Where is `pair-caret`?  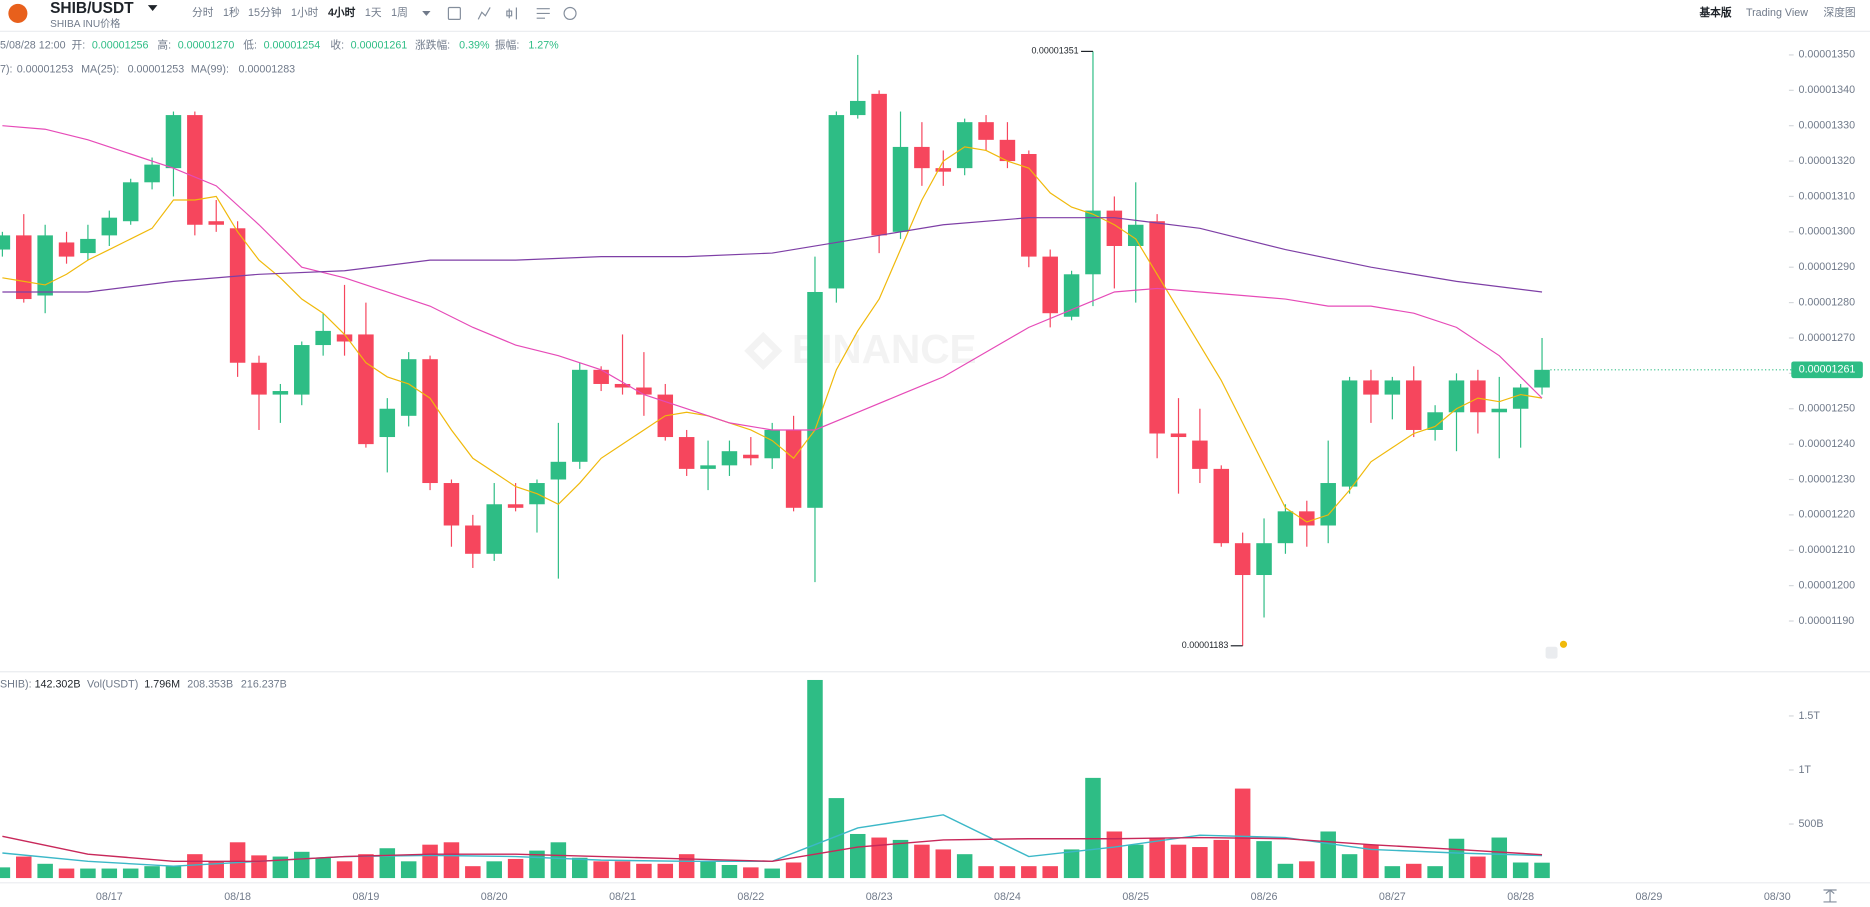 pair-caret is located at coordinates (152, 8).